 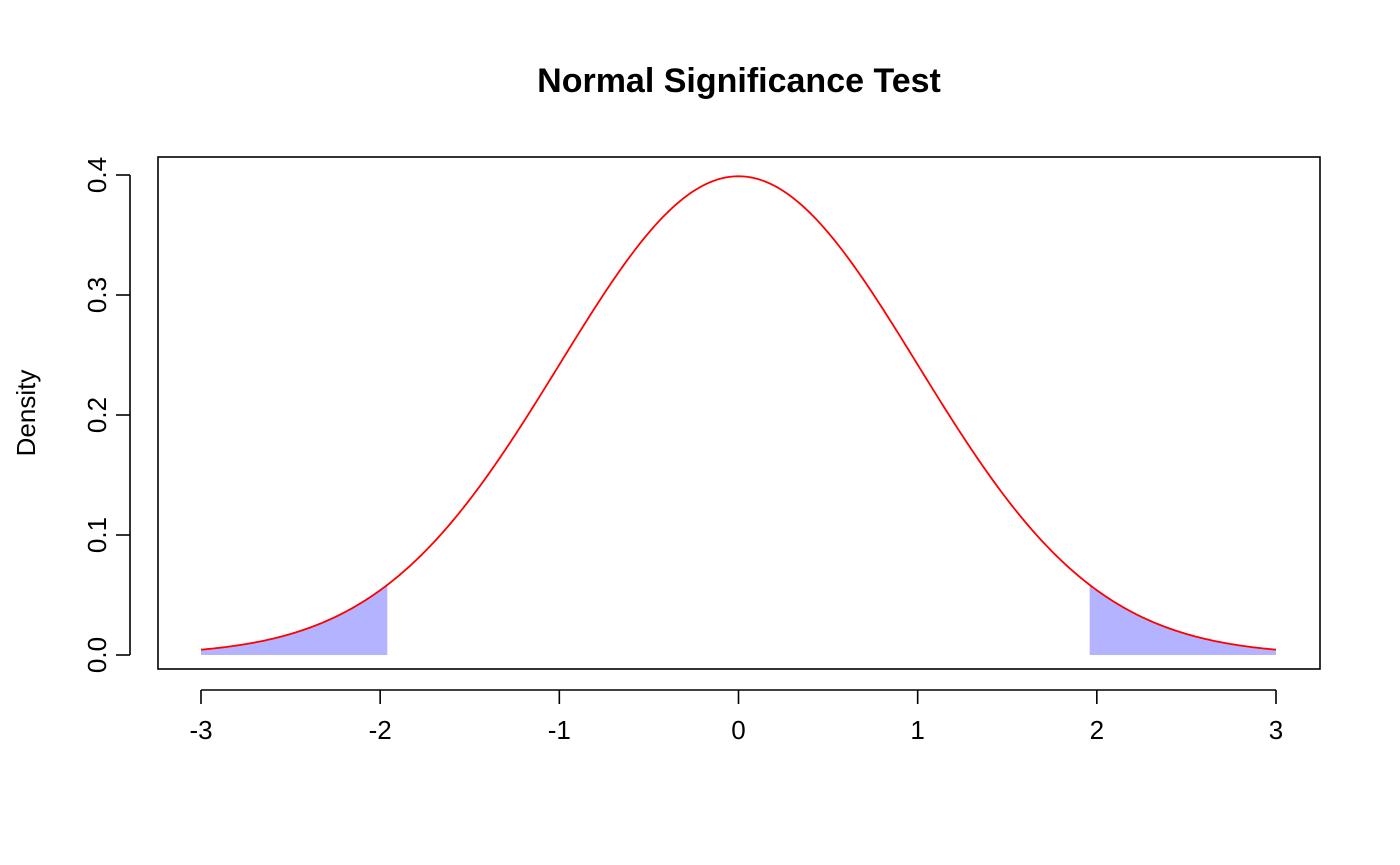 What do you see at coordinates (97, 415) in the screenshot?
I see `y-tick-label: 0.2` at bounding box center [97, 415].